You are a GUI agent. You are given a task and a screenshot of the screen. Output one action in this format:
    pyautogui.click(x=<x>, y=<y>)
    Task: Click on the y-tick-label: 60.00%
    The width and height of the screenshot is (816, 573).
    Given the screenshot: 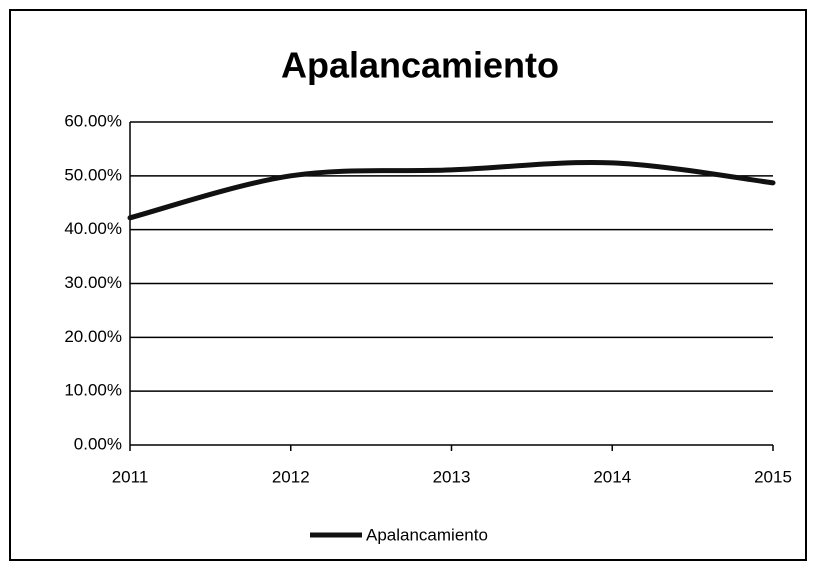 What is the action you would take?
    pyautogui.click(x=93, y=120)
    